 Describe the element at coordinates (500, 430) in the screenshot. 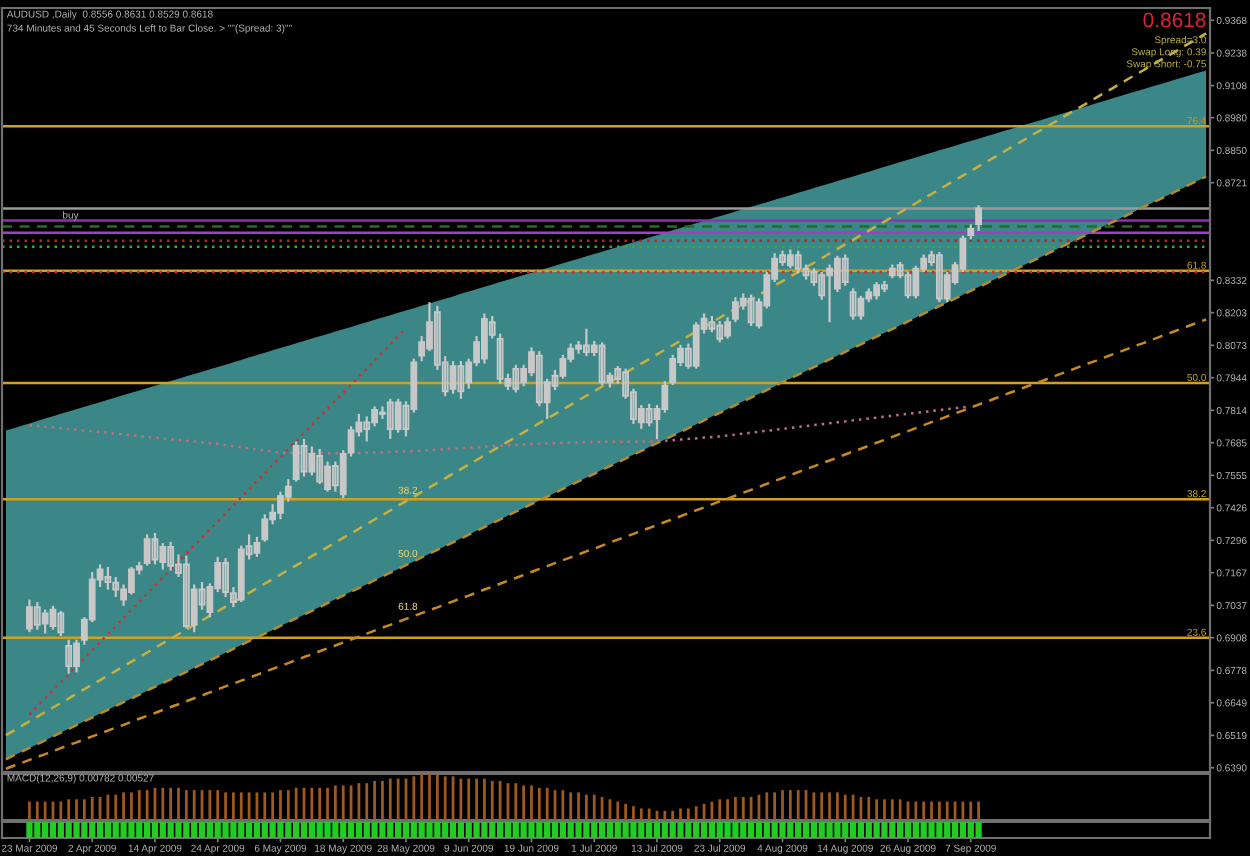

I see `line-series` at that location.